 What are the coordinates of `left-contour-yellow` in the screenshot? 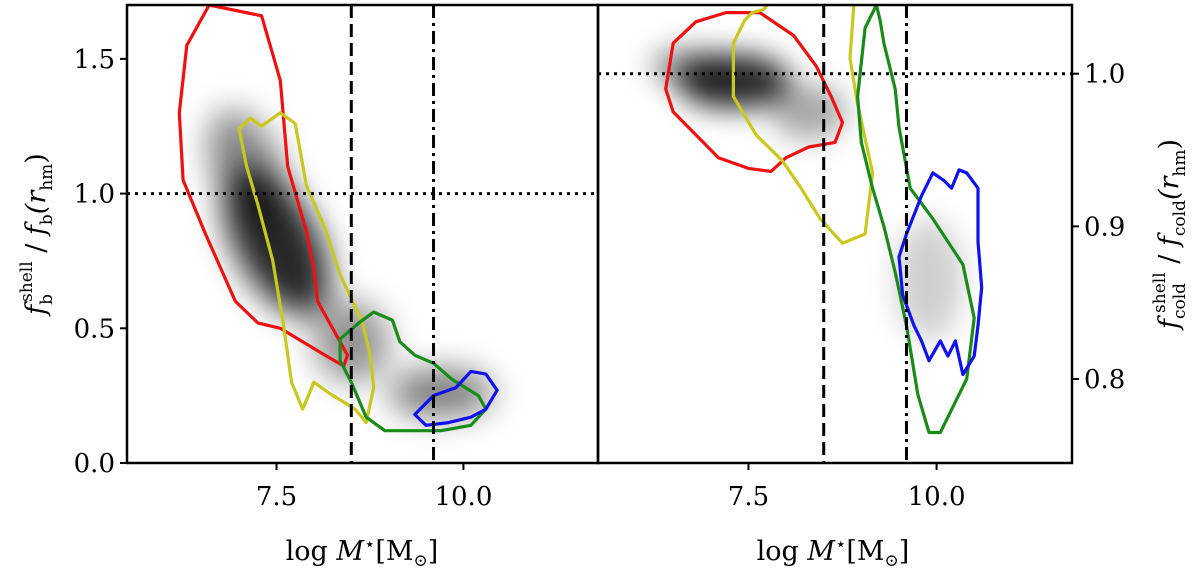 It's located at (306, 268).